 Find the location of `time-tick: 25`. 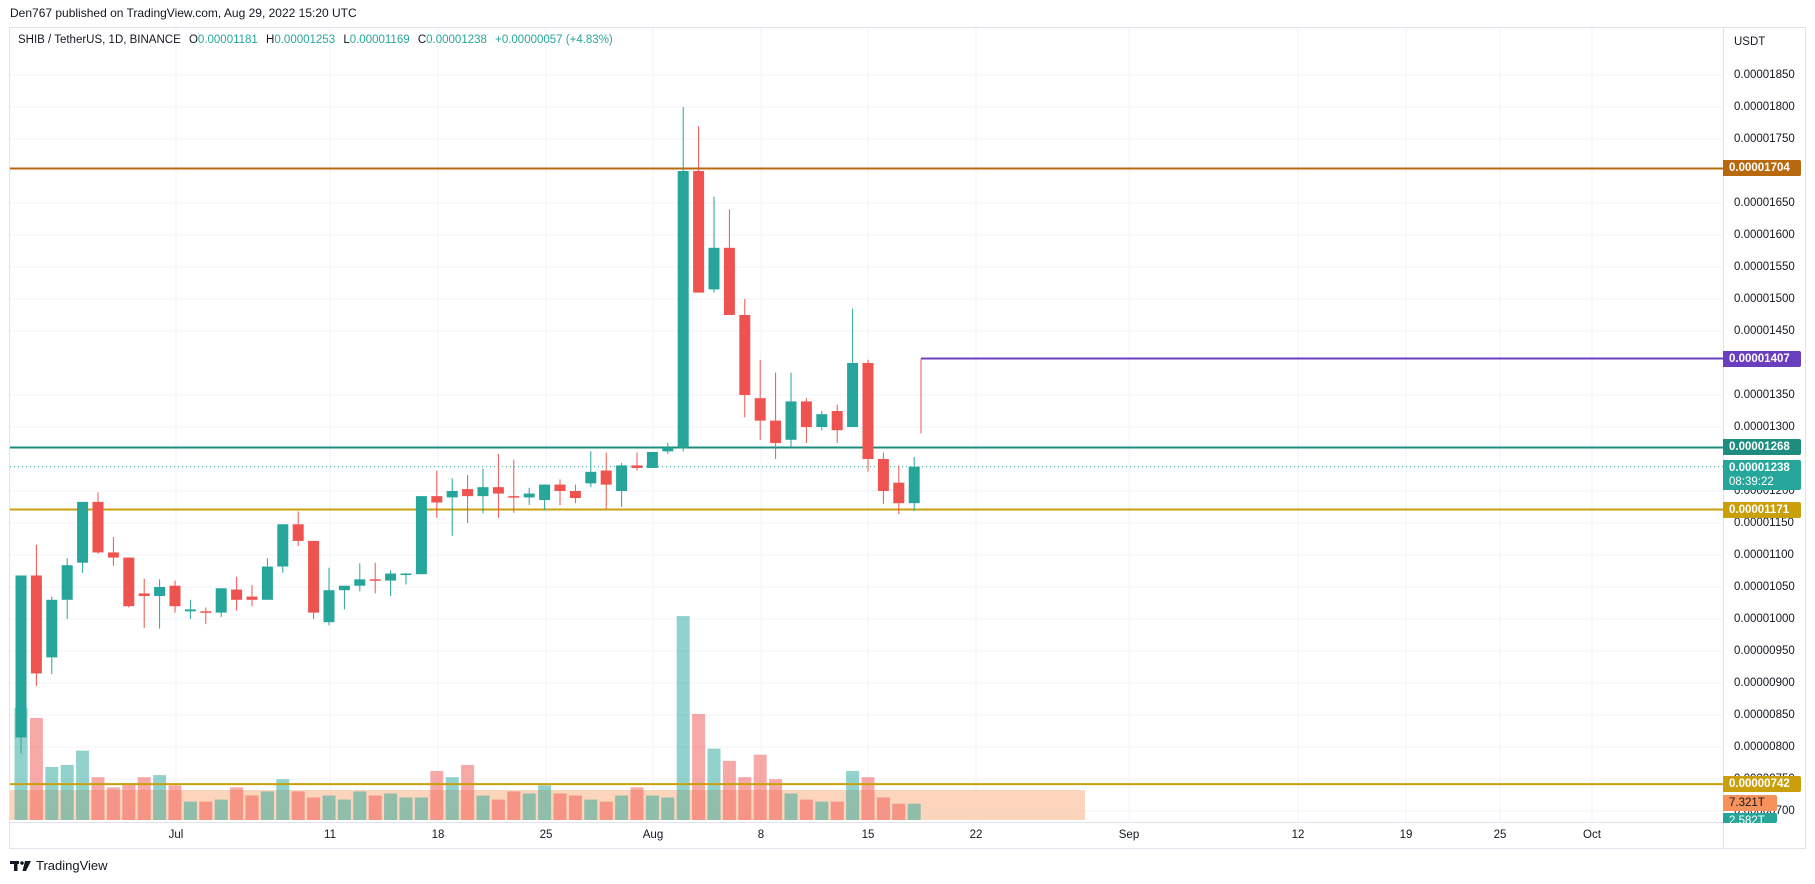

time-tick: 25 is located at coordinates (1500, 835).